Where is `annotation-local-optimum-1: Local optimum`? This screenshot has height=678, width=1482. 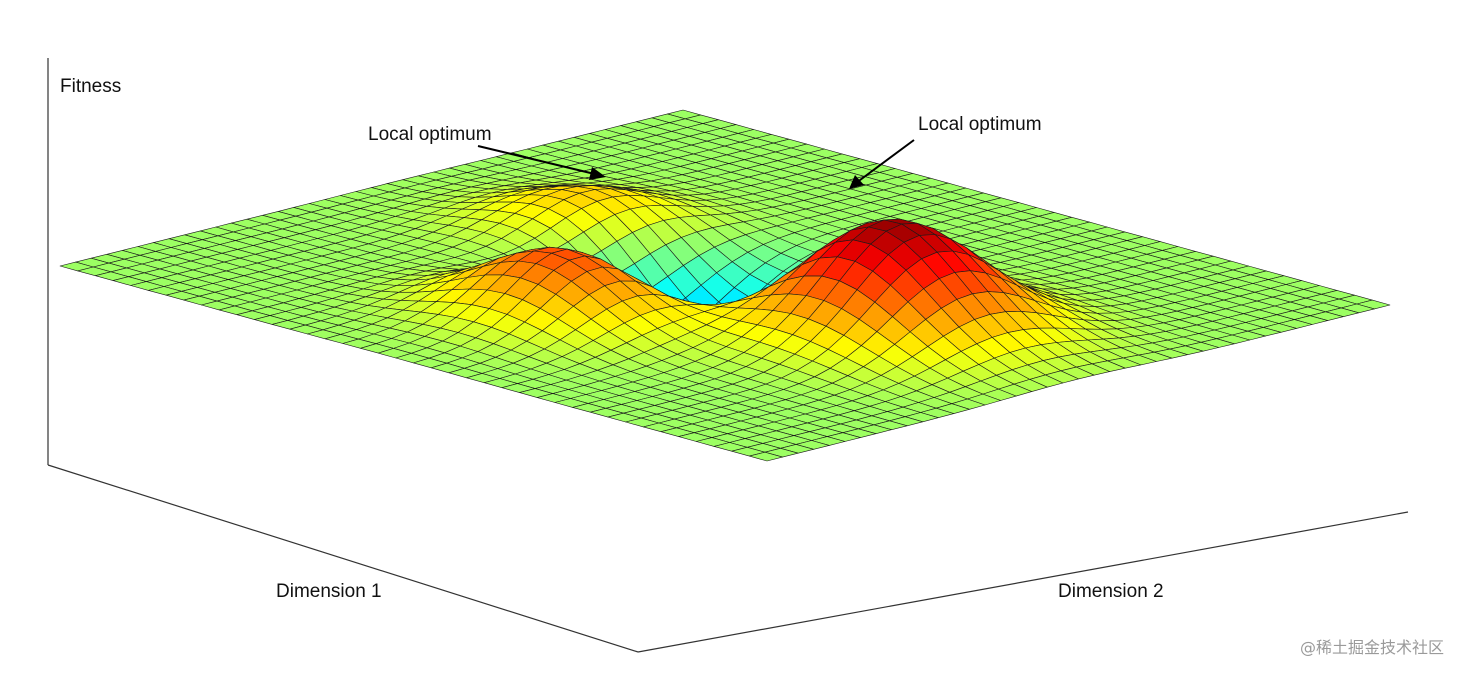 annotation-local-optimum-1: Local optimum is located at coordinates (487, 152).